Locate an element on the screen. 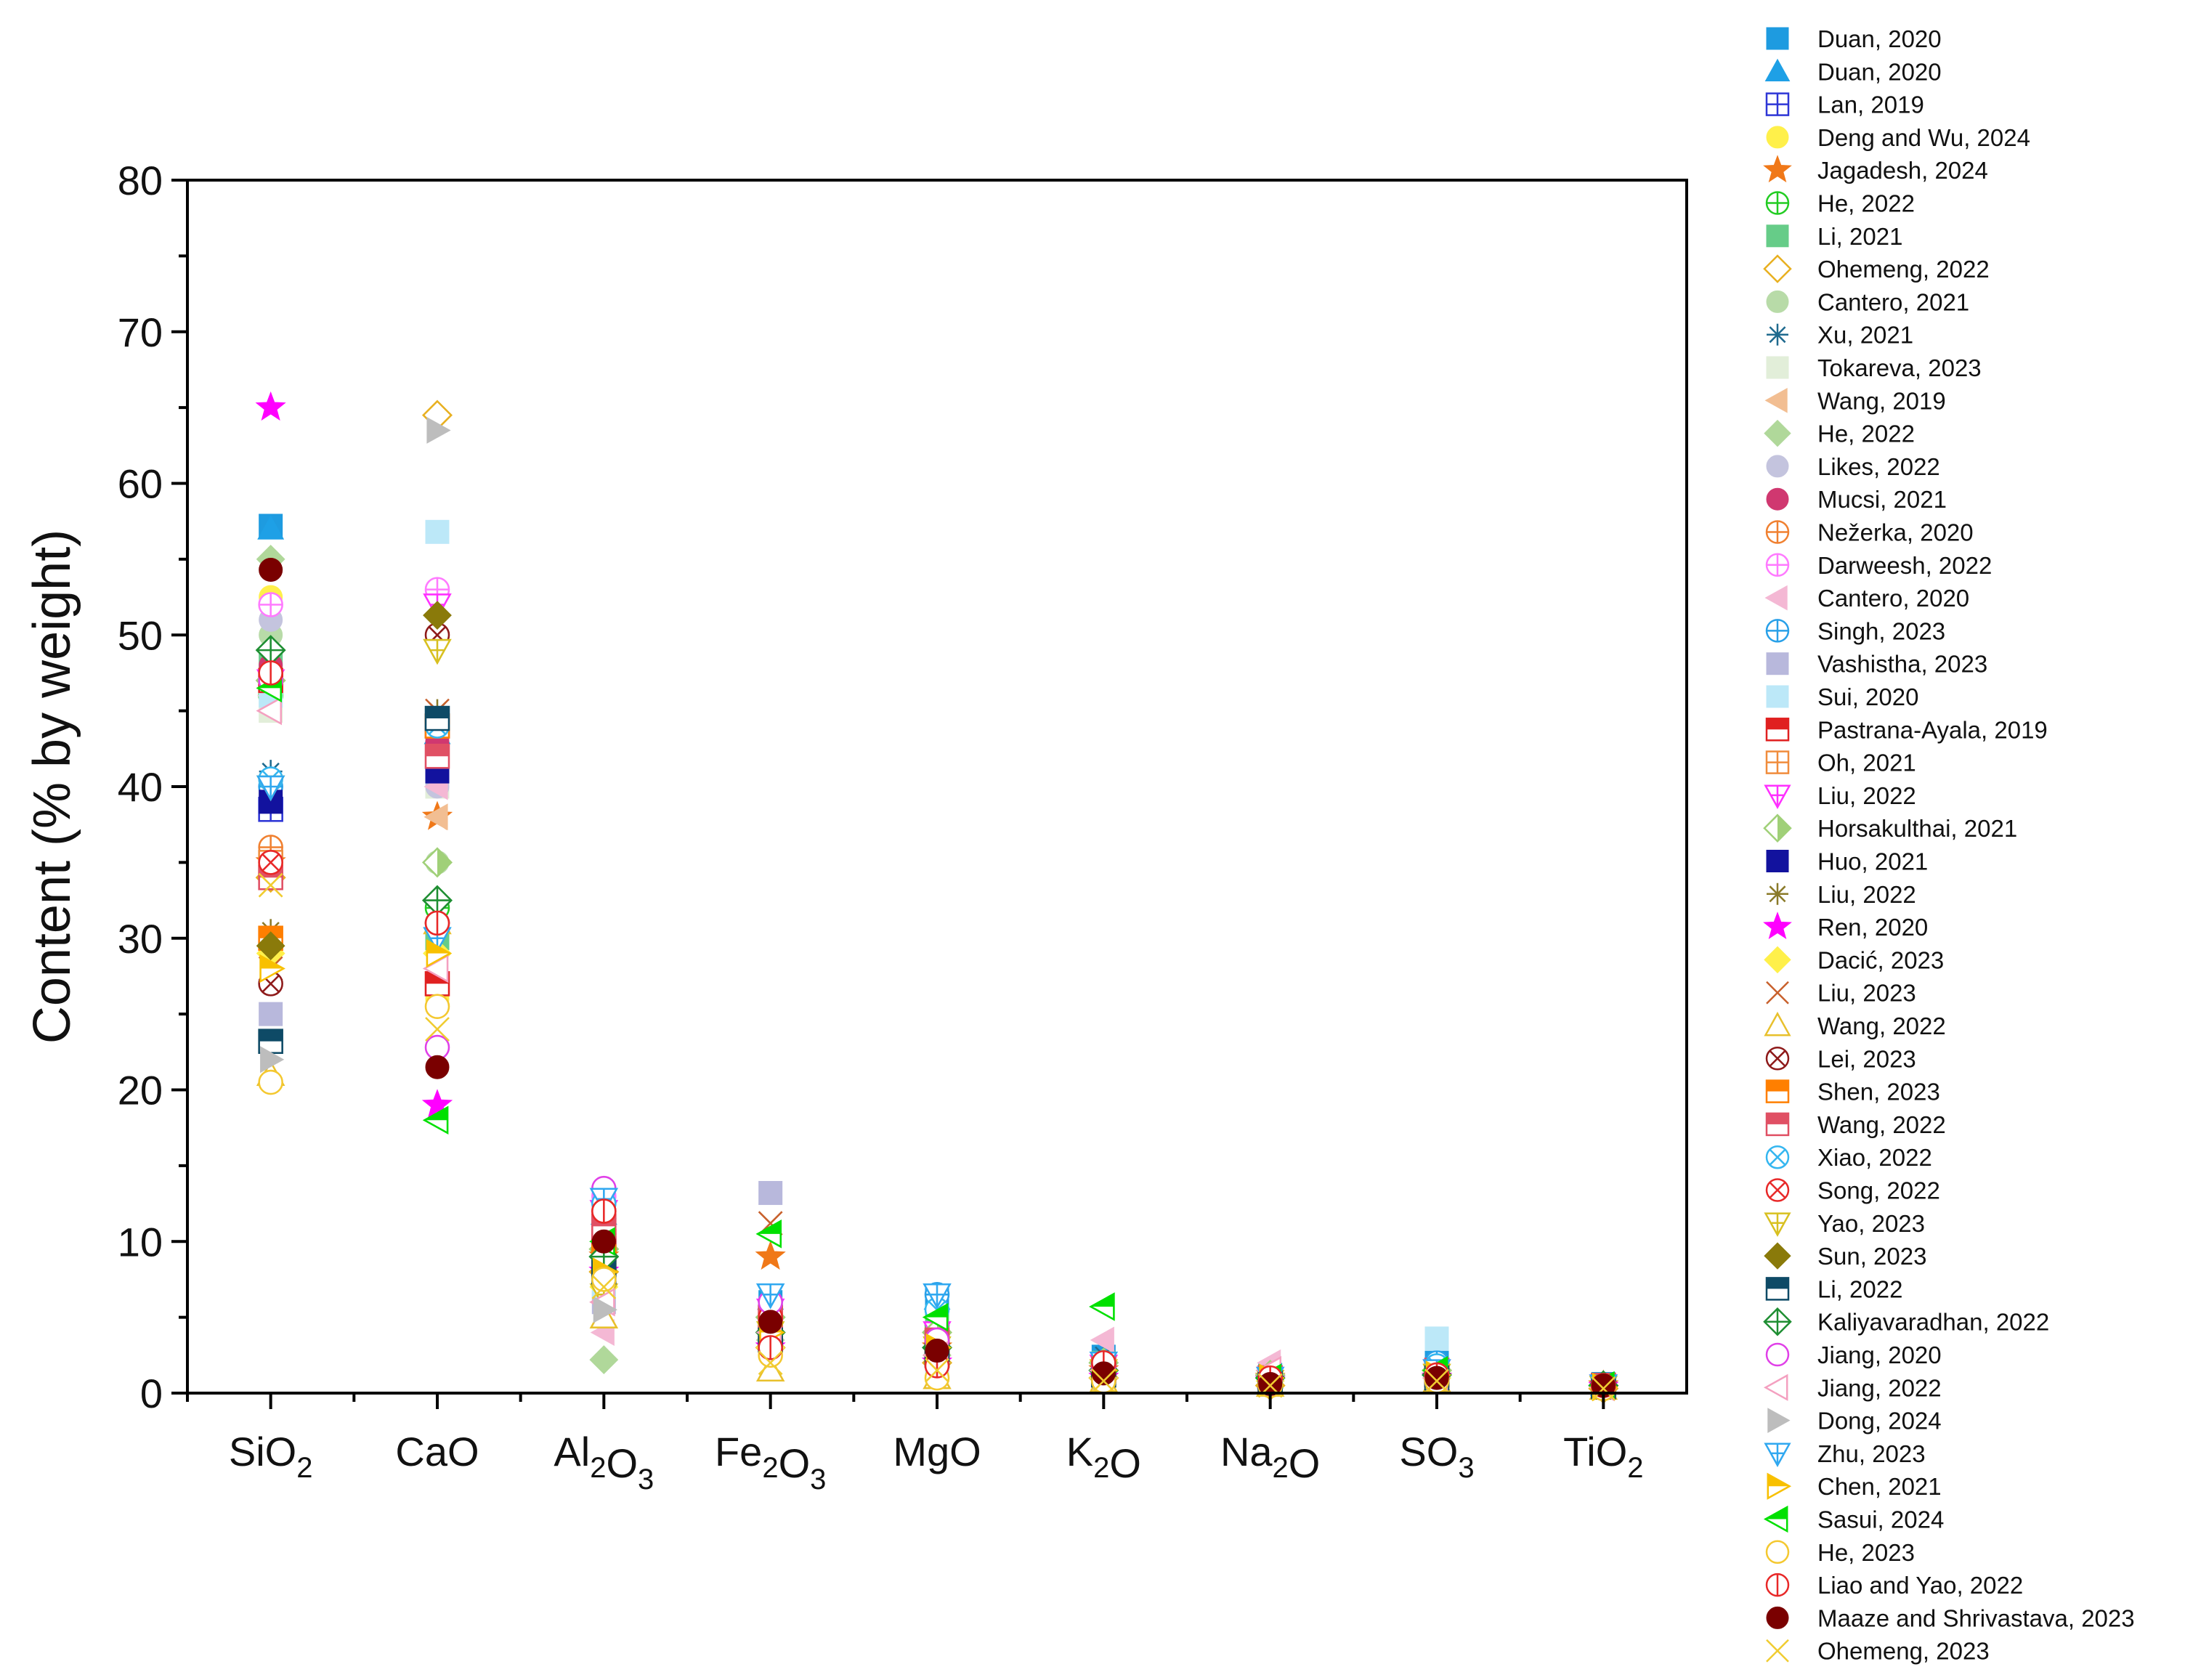 The height and width of the screenshot is (1680, 2185). legend-item: Sasui, 2024 is located at coordinates (1853, 1519).